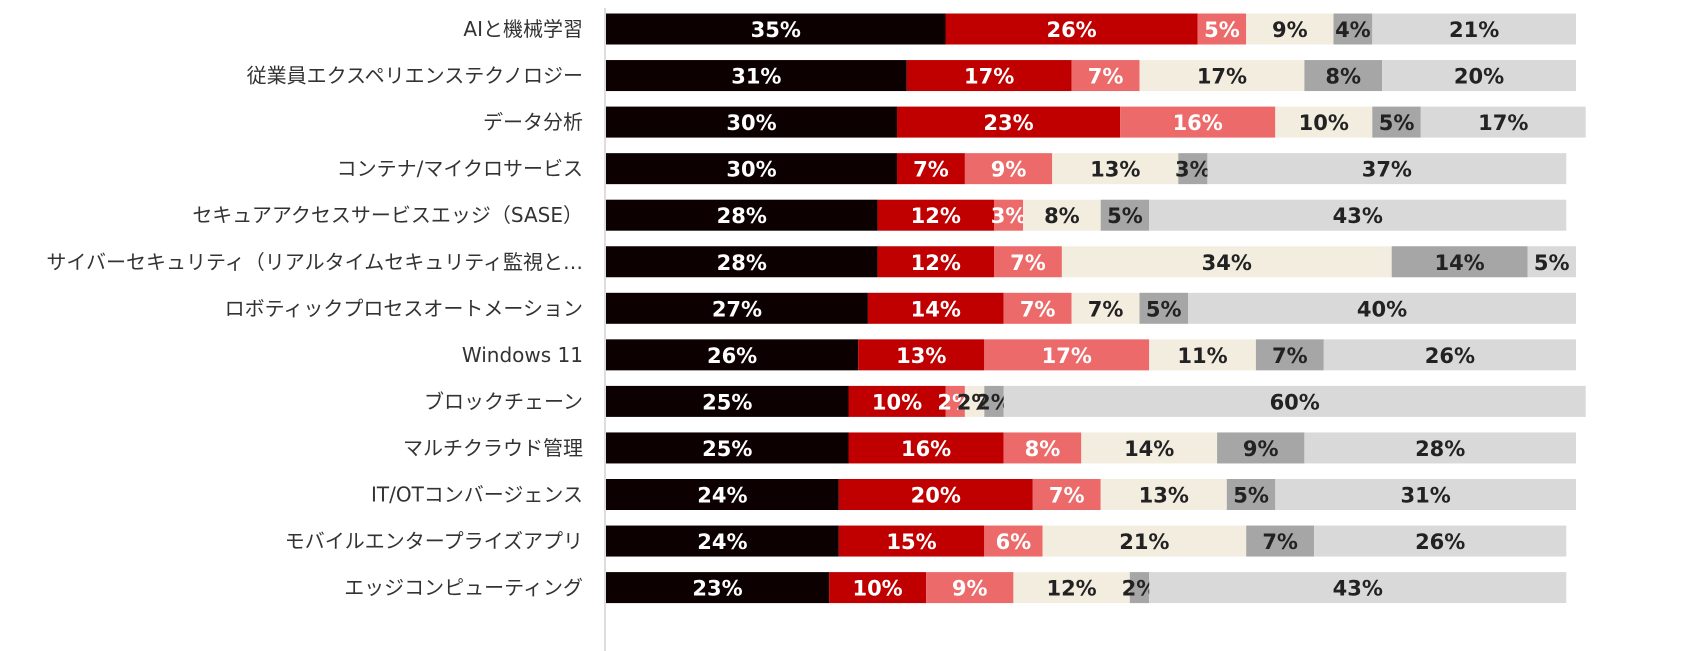  I want to click on value-label: 6%, so click(1014, 542).